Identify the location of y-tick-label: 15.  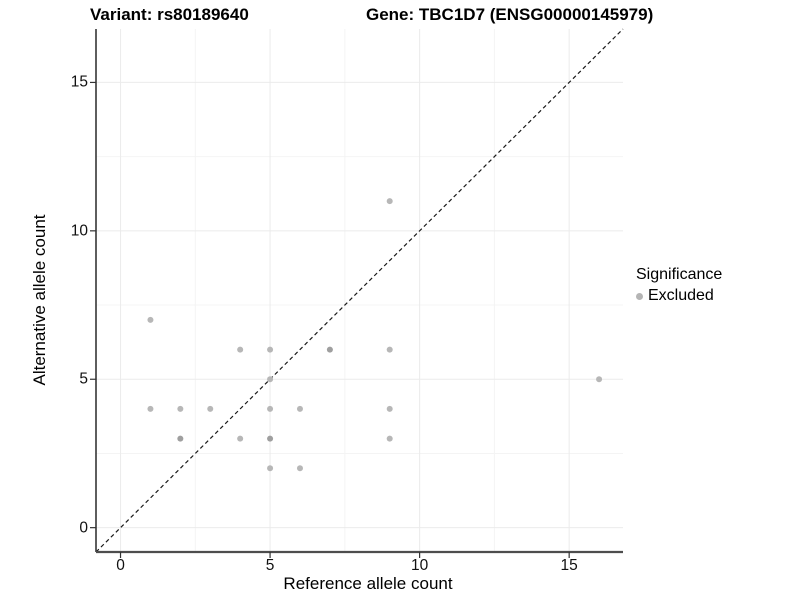
(79, 82).